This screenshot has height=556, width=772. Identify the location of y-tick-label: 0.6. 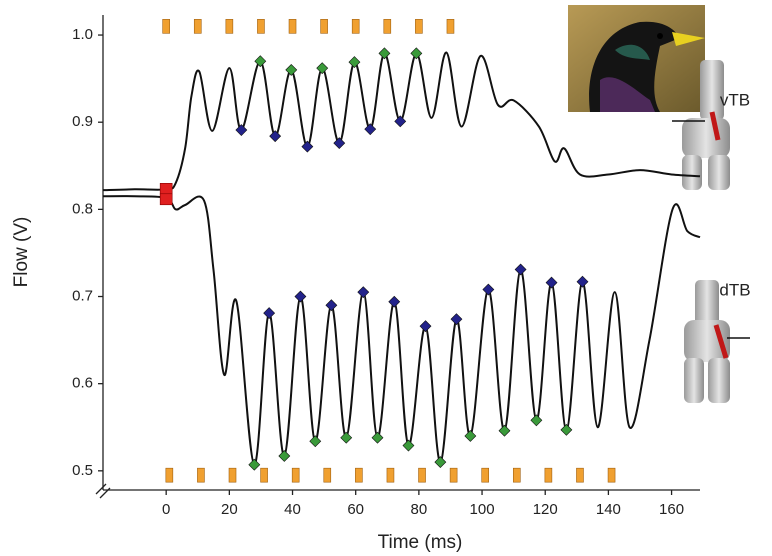
(82, 383).